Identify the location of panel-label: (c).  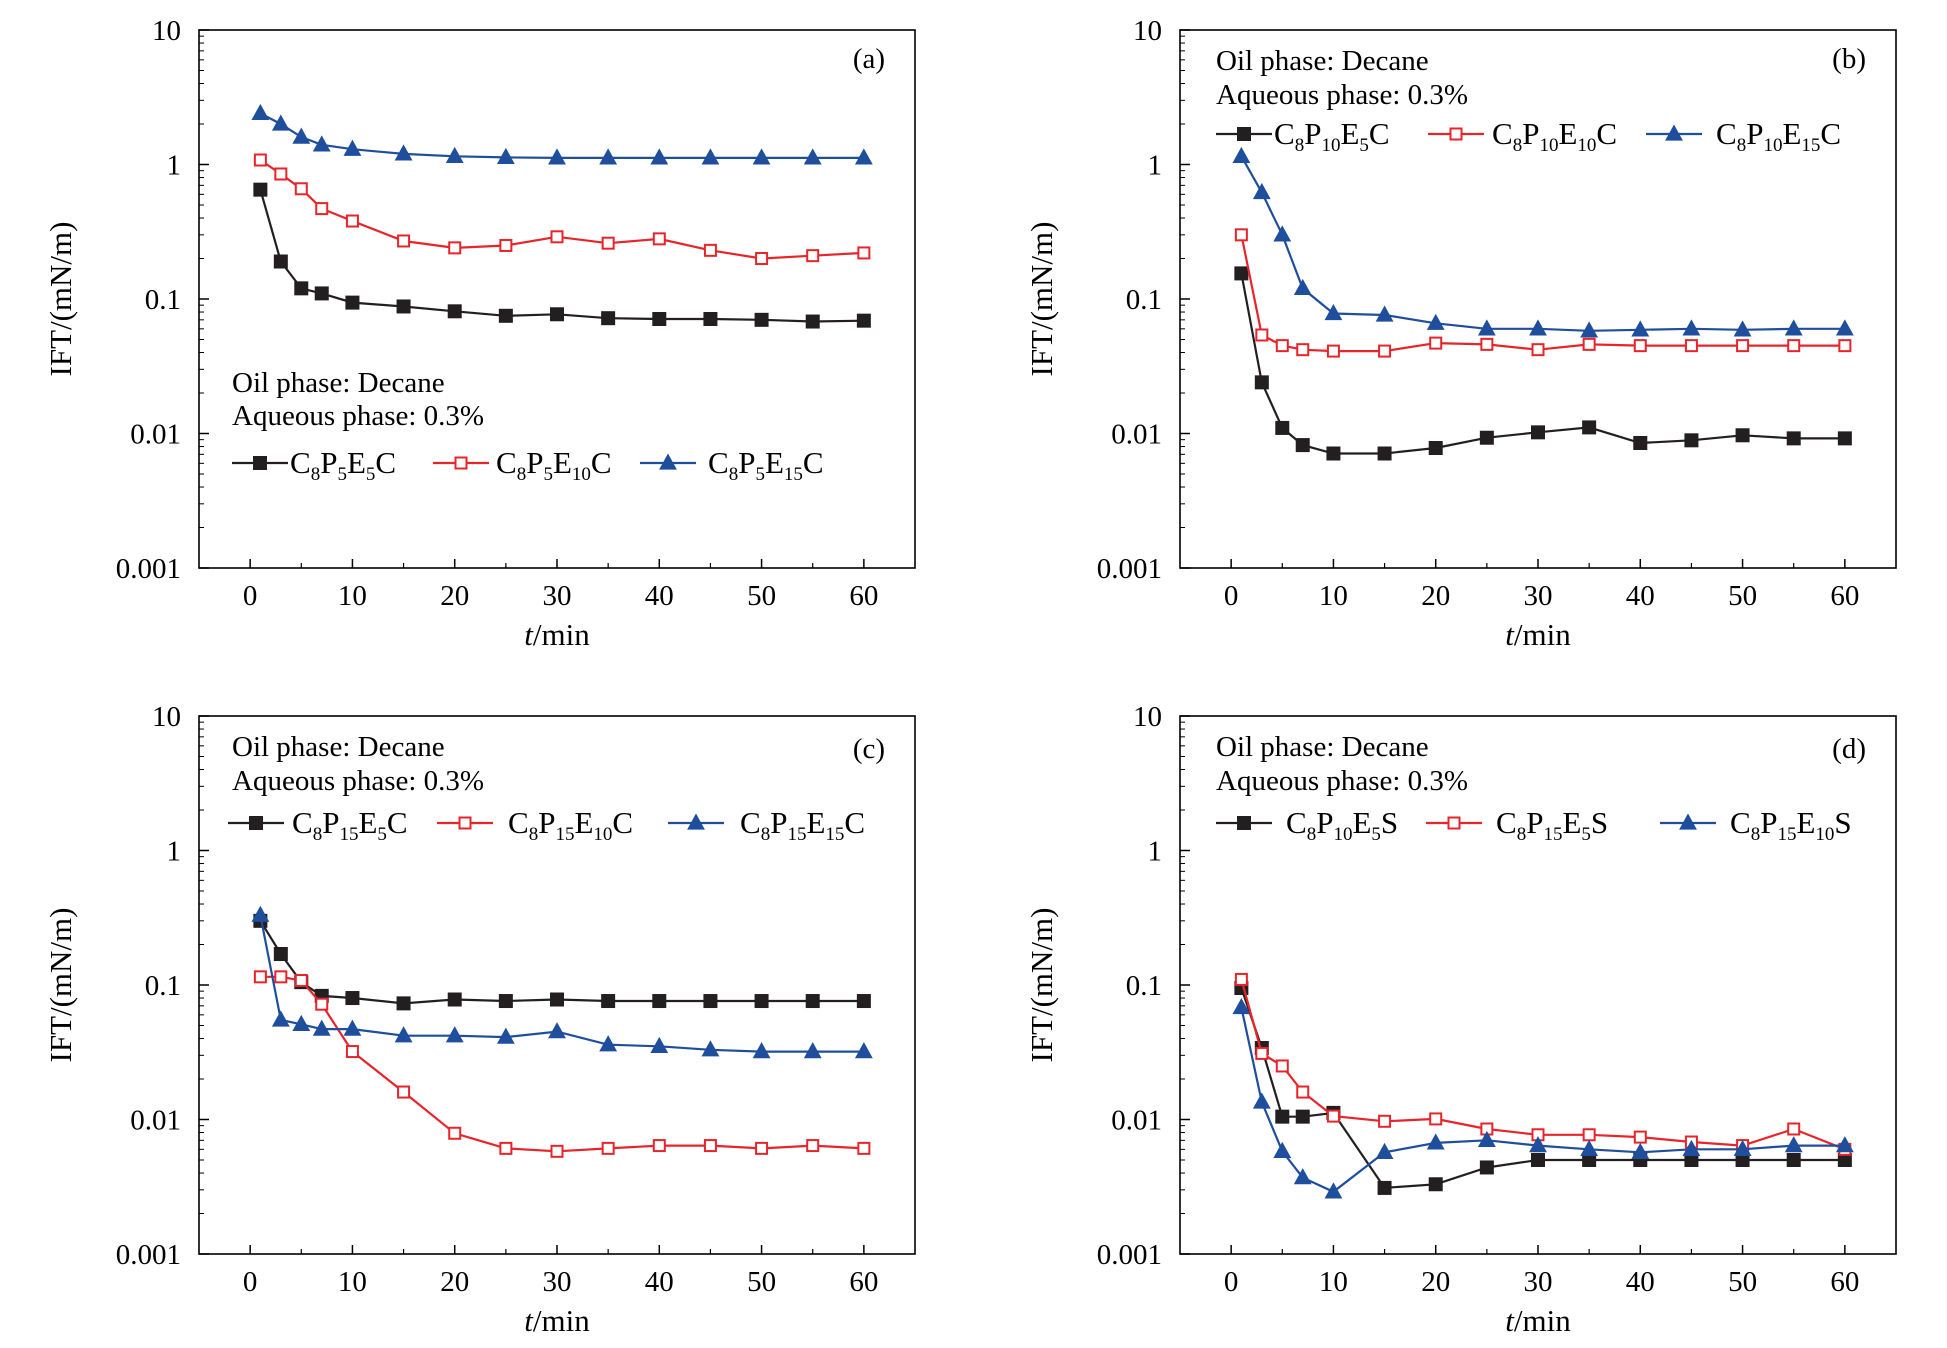
(869, 749).